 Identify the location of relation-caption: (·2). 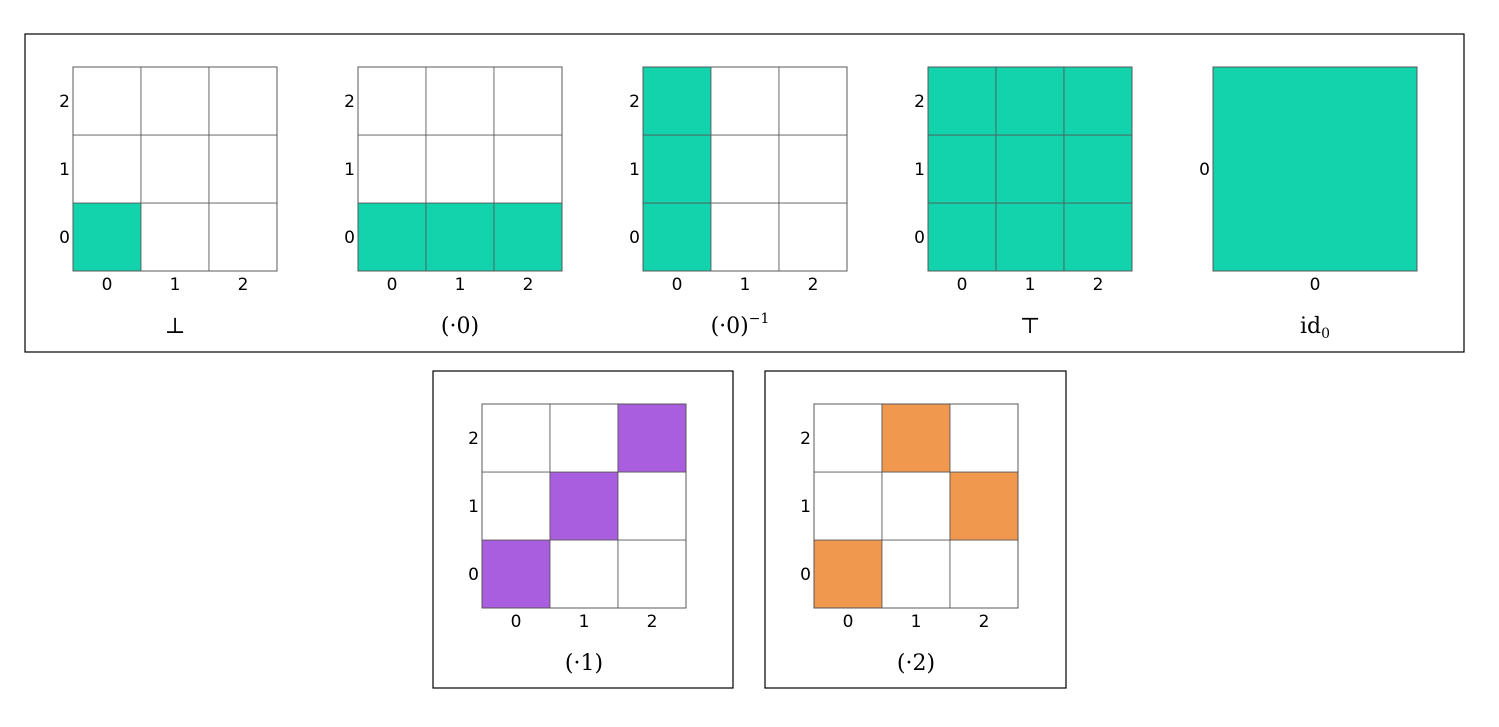
(916, 663).